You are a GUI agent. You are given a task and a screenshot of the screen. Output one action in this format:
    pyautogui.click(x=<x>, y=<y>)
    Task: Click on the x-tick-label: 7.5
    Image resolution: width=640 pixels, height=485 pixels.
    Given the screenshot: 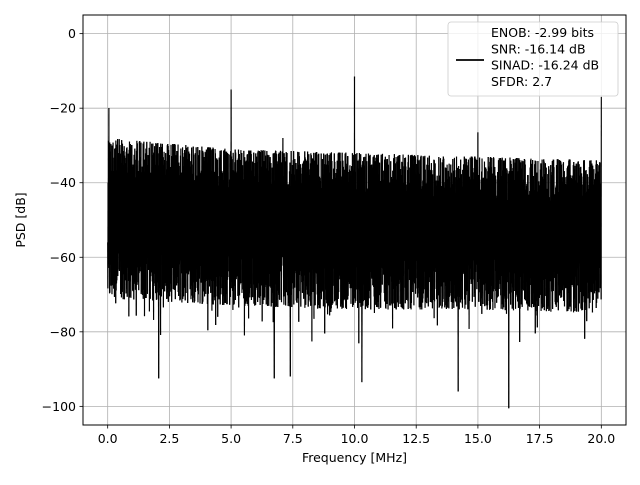 What is the action you would take?
    pyautogui.click(x=293, y=438)
    